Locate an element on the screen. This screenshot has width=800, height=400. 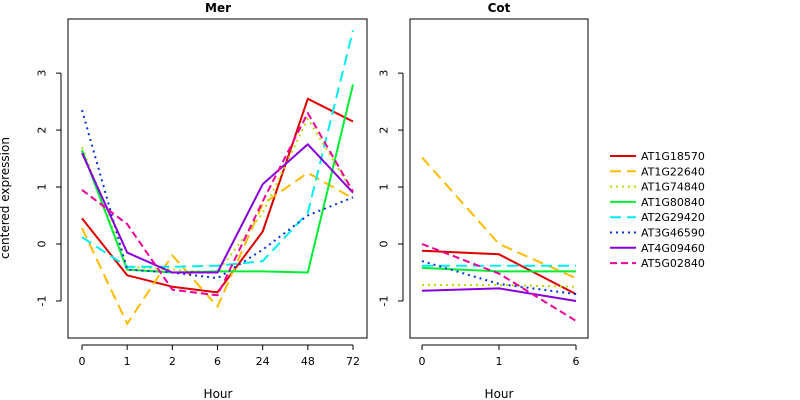
series-line-at5g02840 is located at coordinates (499, 282).